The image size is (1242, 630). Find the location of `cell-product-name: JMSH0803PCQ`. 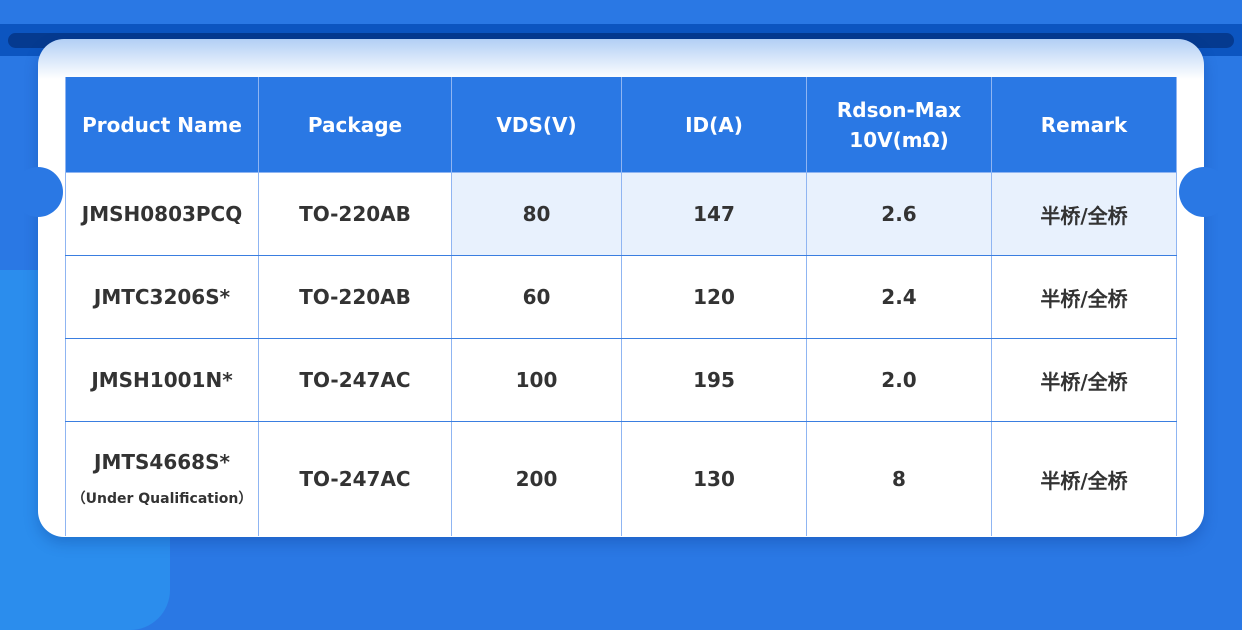

cell-product-name: JMSH0803PCQ is located at coordinates (162, 214).